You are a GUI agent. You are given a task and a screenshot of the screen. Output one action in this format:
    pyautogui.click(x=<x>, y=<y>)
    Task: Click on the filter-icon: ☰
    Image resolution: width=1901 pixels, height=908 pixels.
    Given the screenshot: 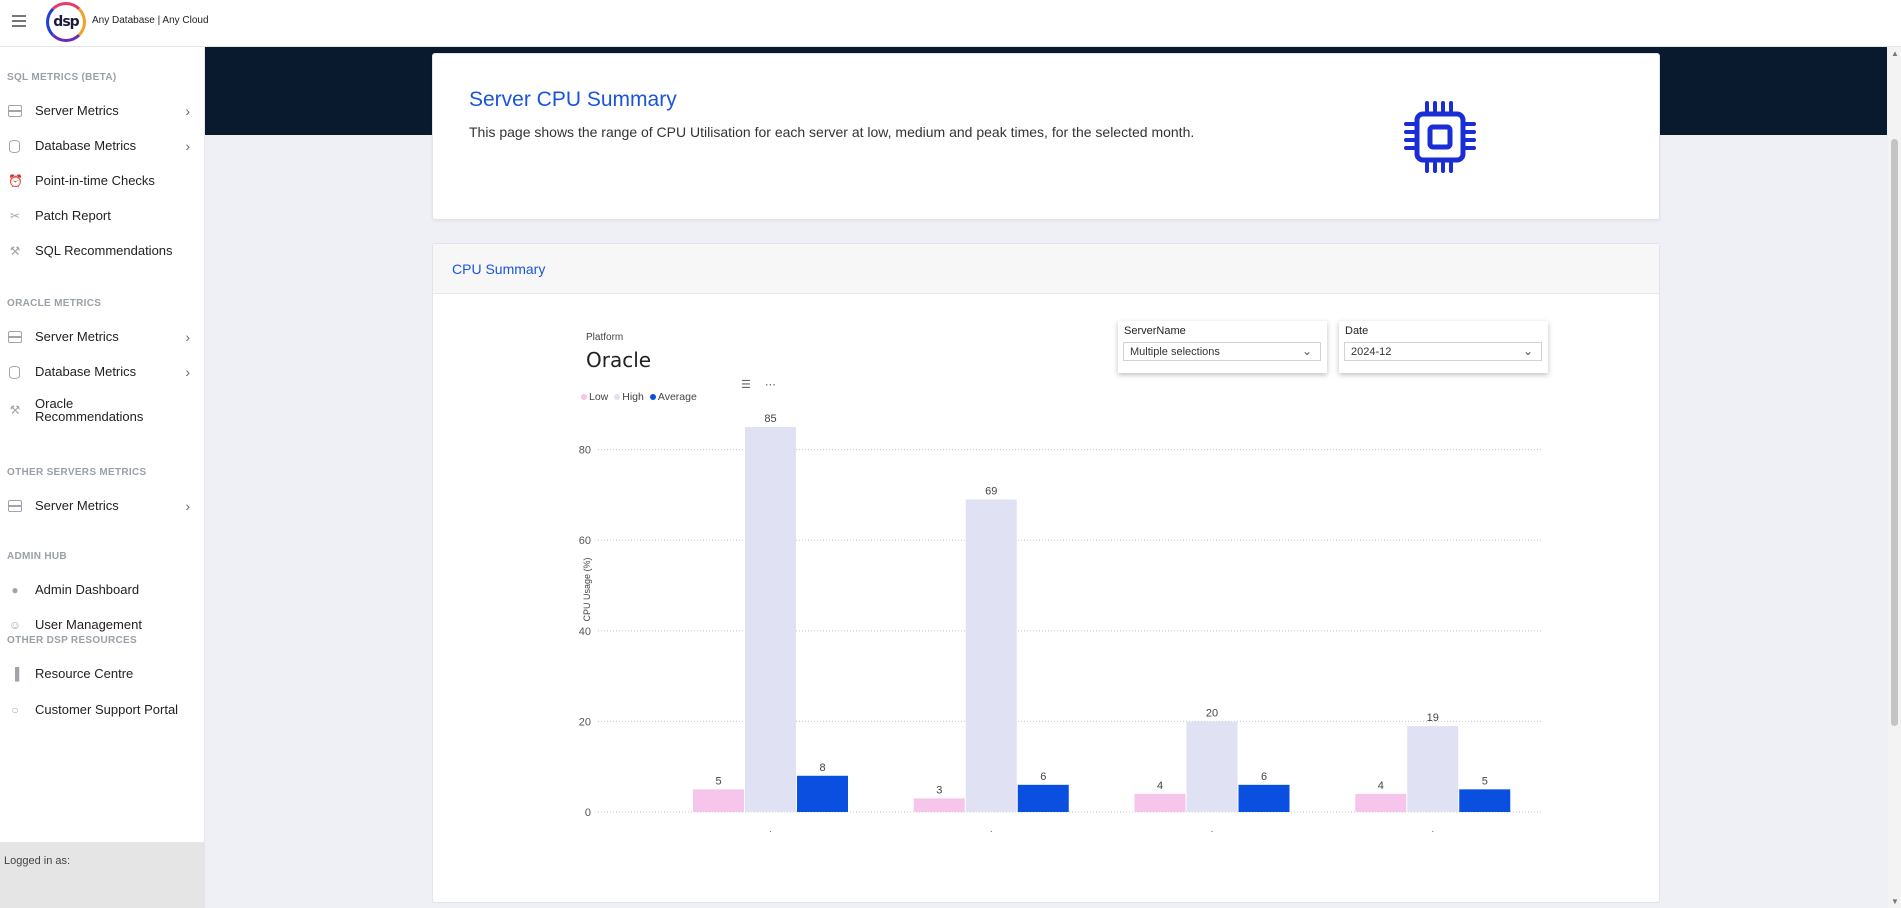 What is the action you would take?
    pyautogui.click(x=746, y=385)
    